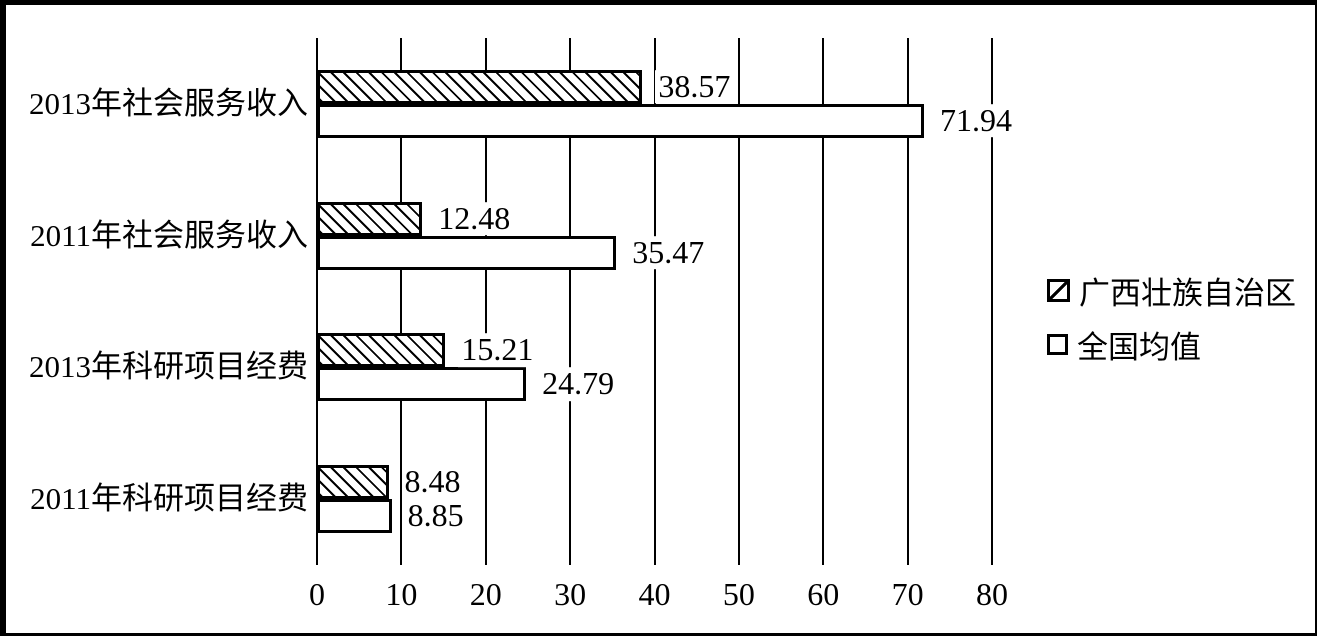 The width and height of the screenshot is (1317, 636). I want to click on legend-item-guangxi: 广西壮族自治区, so click(1171, 290).